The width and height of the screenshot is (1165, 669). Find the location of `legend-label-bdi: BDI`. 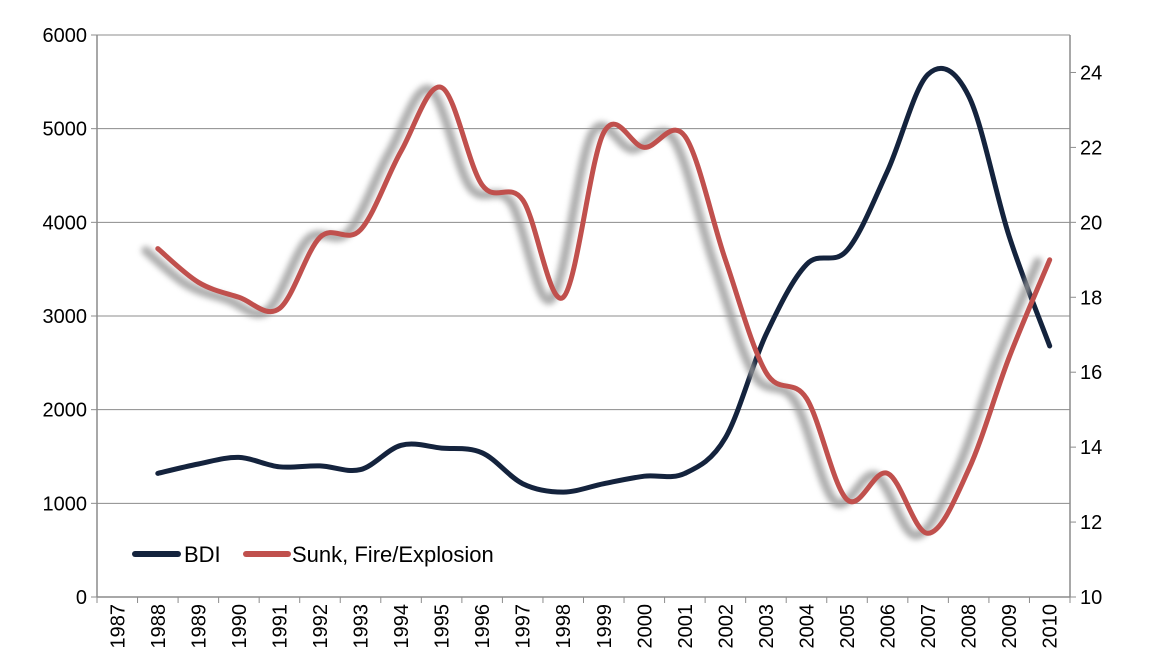

legend-label-bdi: BDI is located at coordinates (202, 554).